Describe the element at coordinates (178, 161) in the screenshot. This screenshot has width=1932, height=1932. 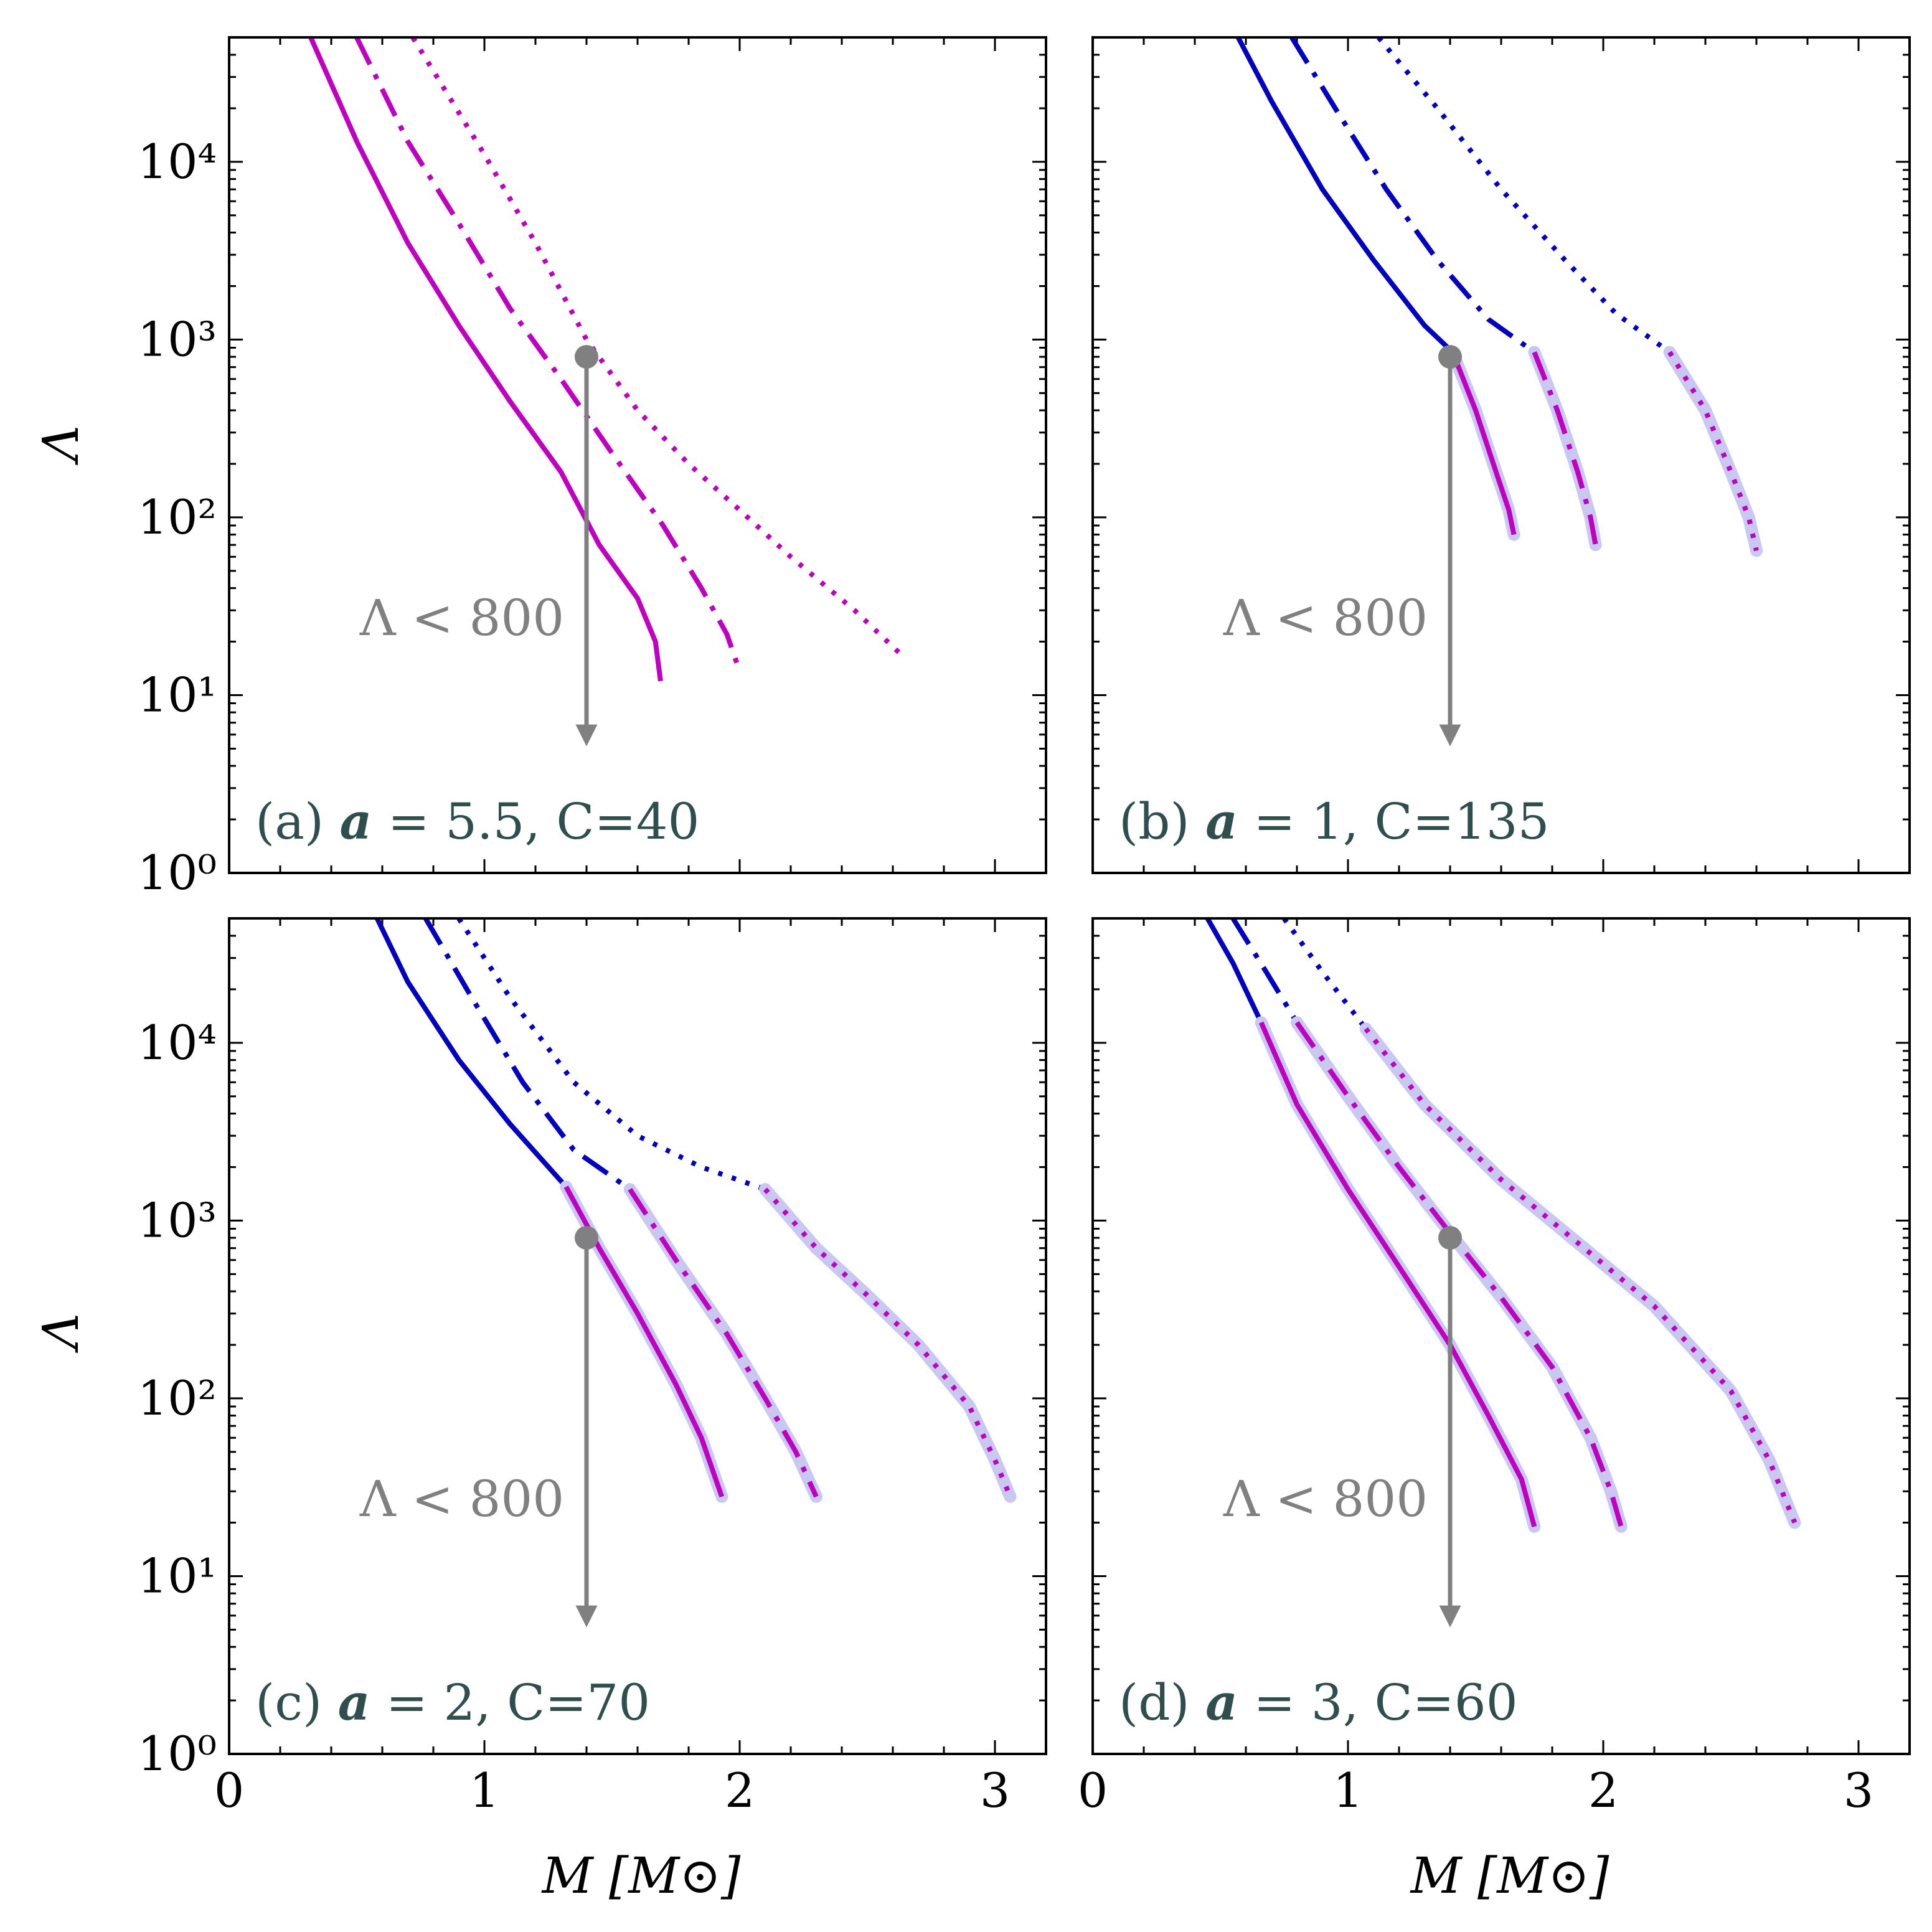
I see `panel-a-y-tick-label: 10⁴` at that location.